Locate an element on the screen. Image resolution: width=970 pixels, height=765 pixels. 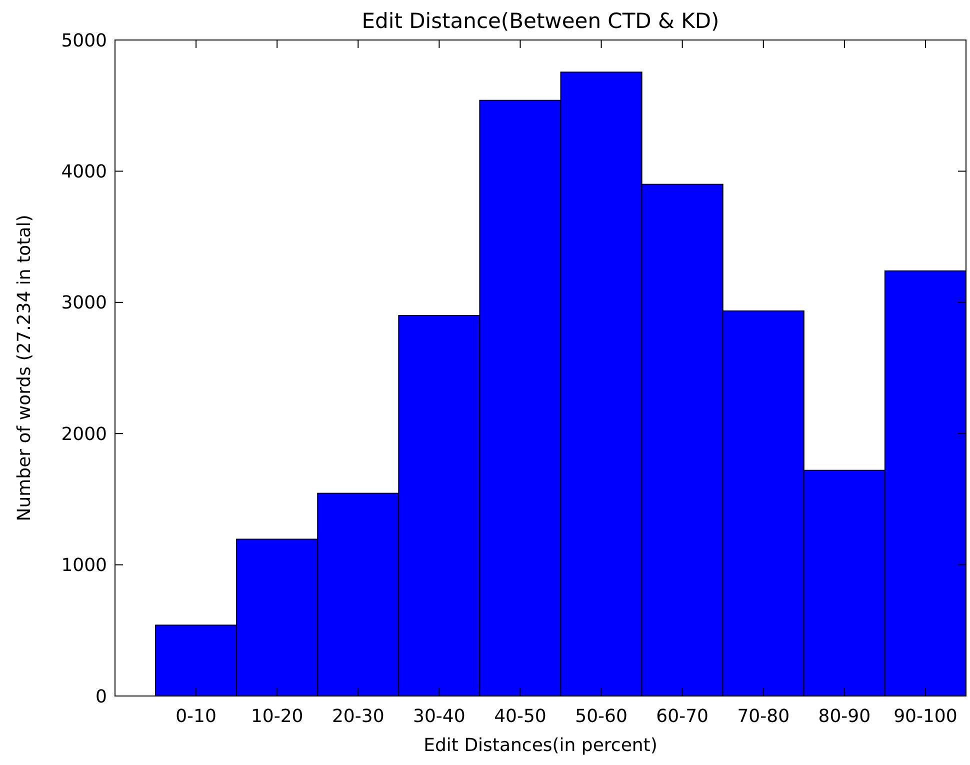
x-axis-title: Edit Distances(in percent) is located at coordinates (541, 745).